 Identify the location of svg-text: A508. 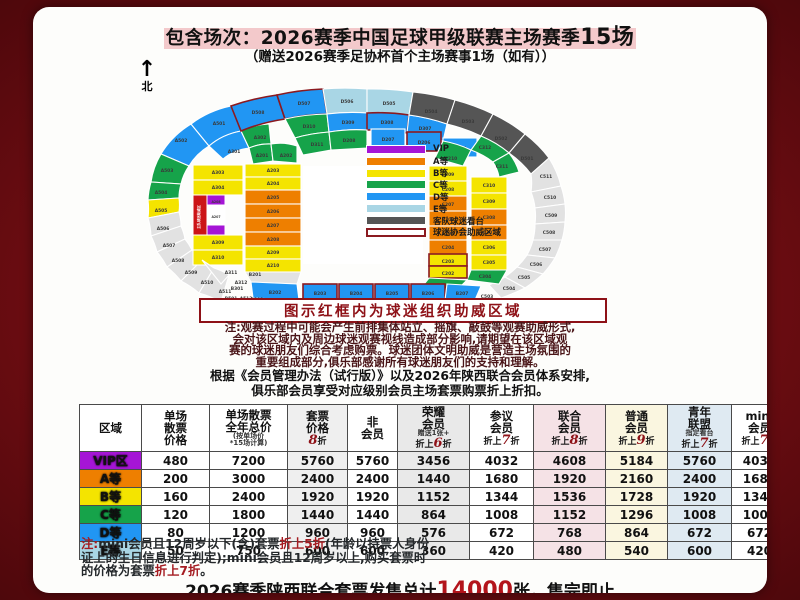
(178, 261).